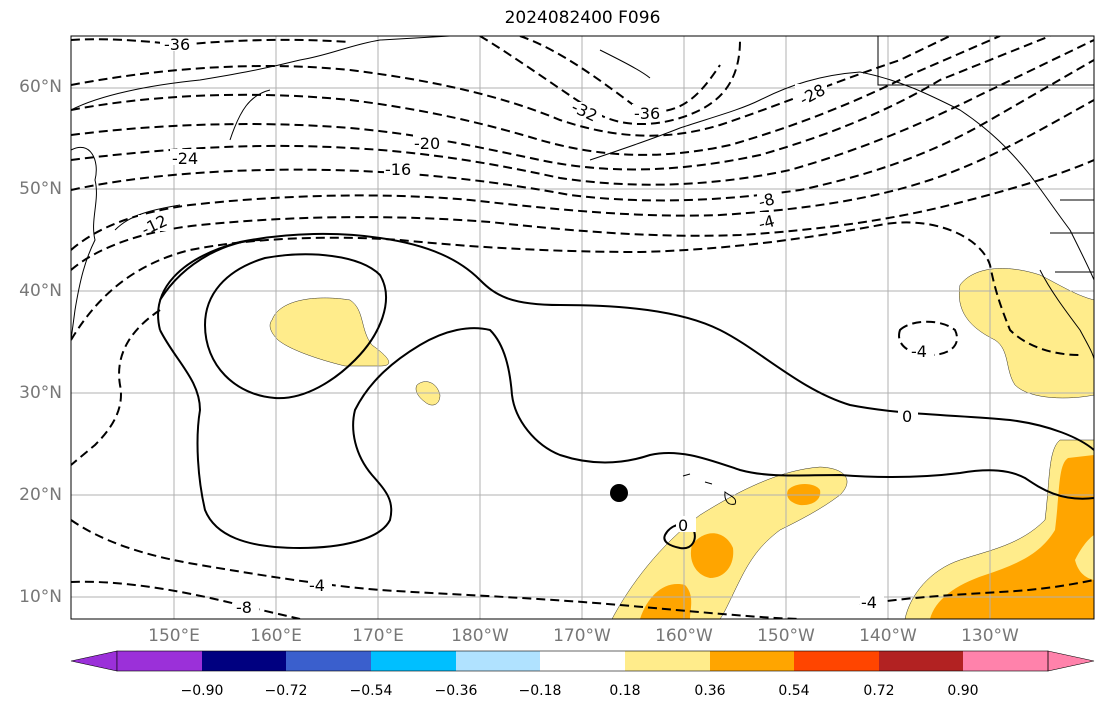 This screenshot has width=1105, height=712. What do you see at coordinates (888, 636) in the screenshot?
I see `longitude-label: 140°W` at bounding box center [888, 636].